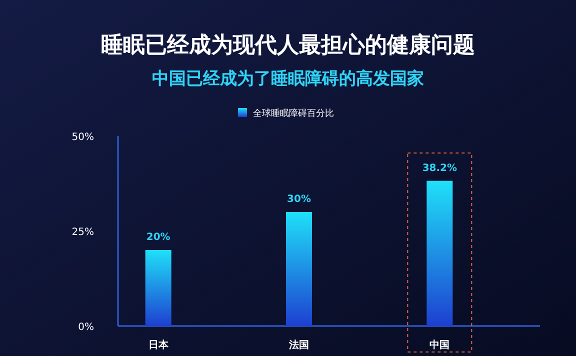 The image size is (576, 356). Describe the element at coordinates (83, 232) in the screenshot. I see `y-tick-label: 25%` at that location.